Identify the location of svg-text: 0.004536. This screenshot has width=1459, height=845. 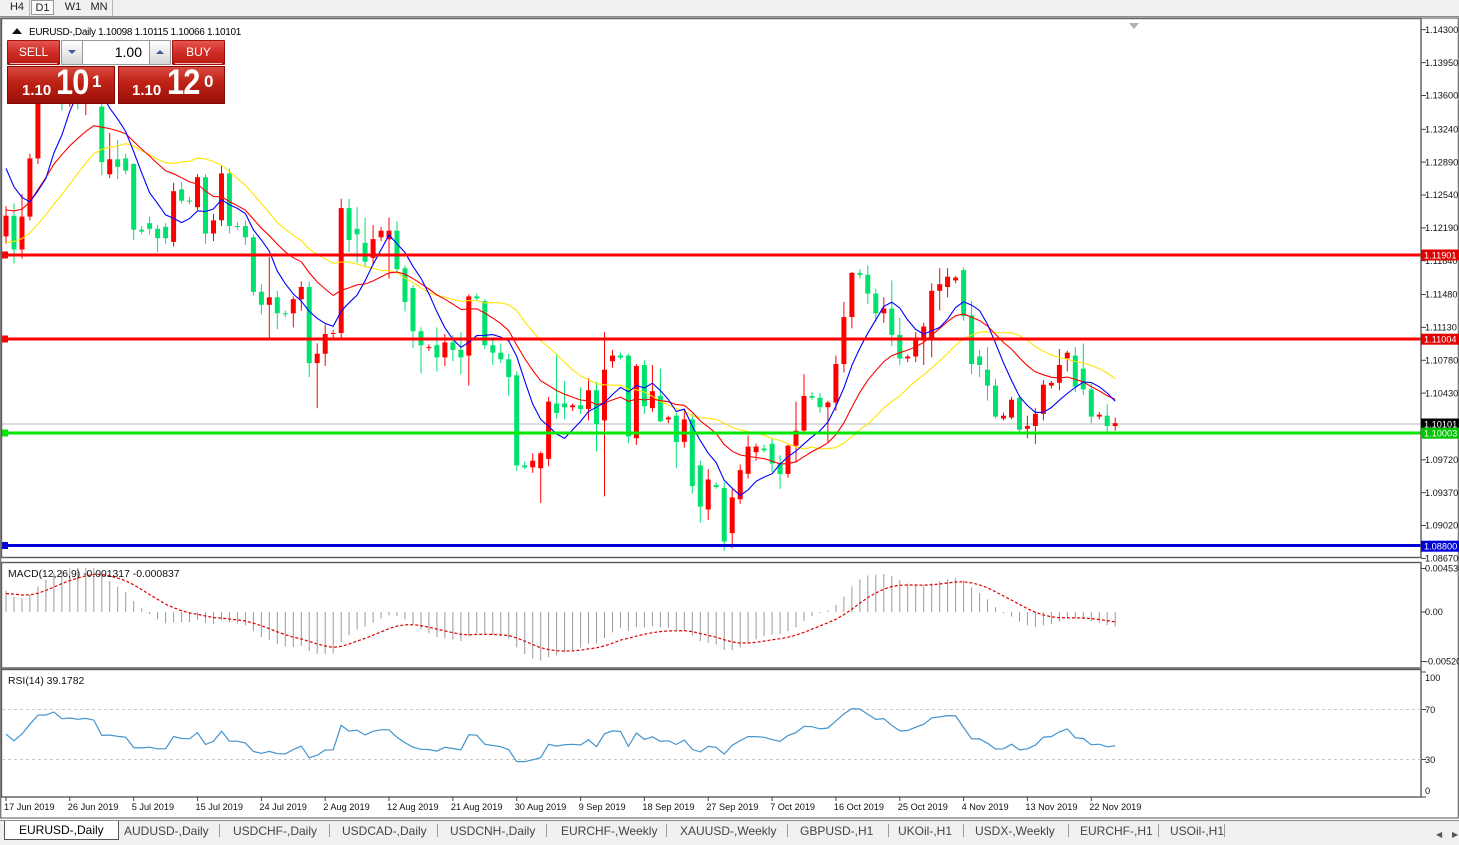
(1442, 569).